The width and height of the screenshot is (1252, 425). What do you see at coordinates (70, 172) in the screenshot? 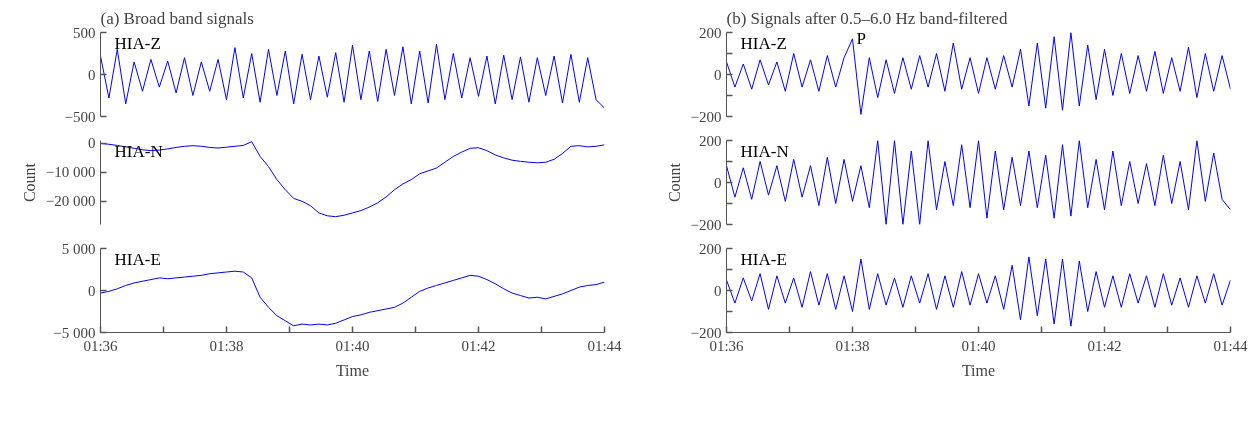
I see `y-tick-label: −10 000` at bounding box center [70, 172].